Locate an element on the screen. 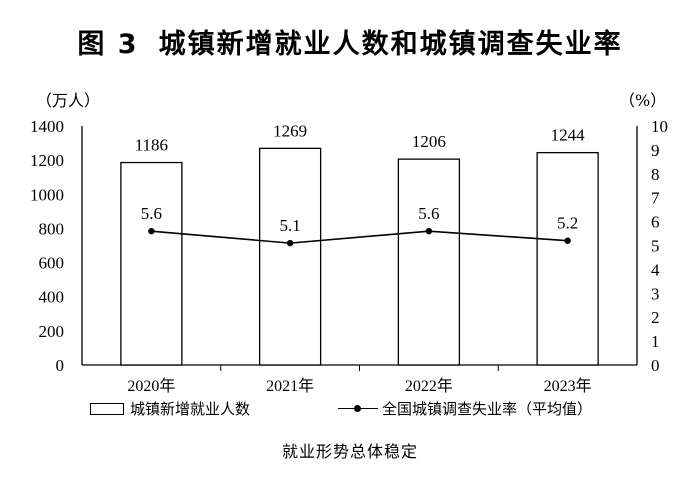  right-tick-label: 10 is located at coordinates (659, 126).